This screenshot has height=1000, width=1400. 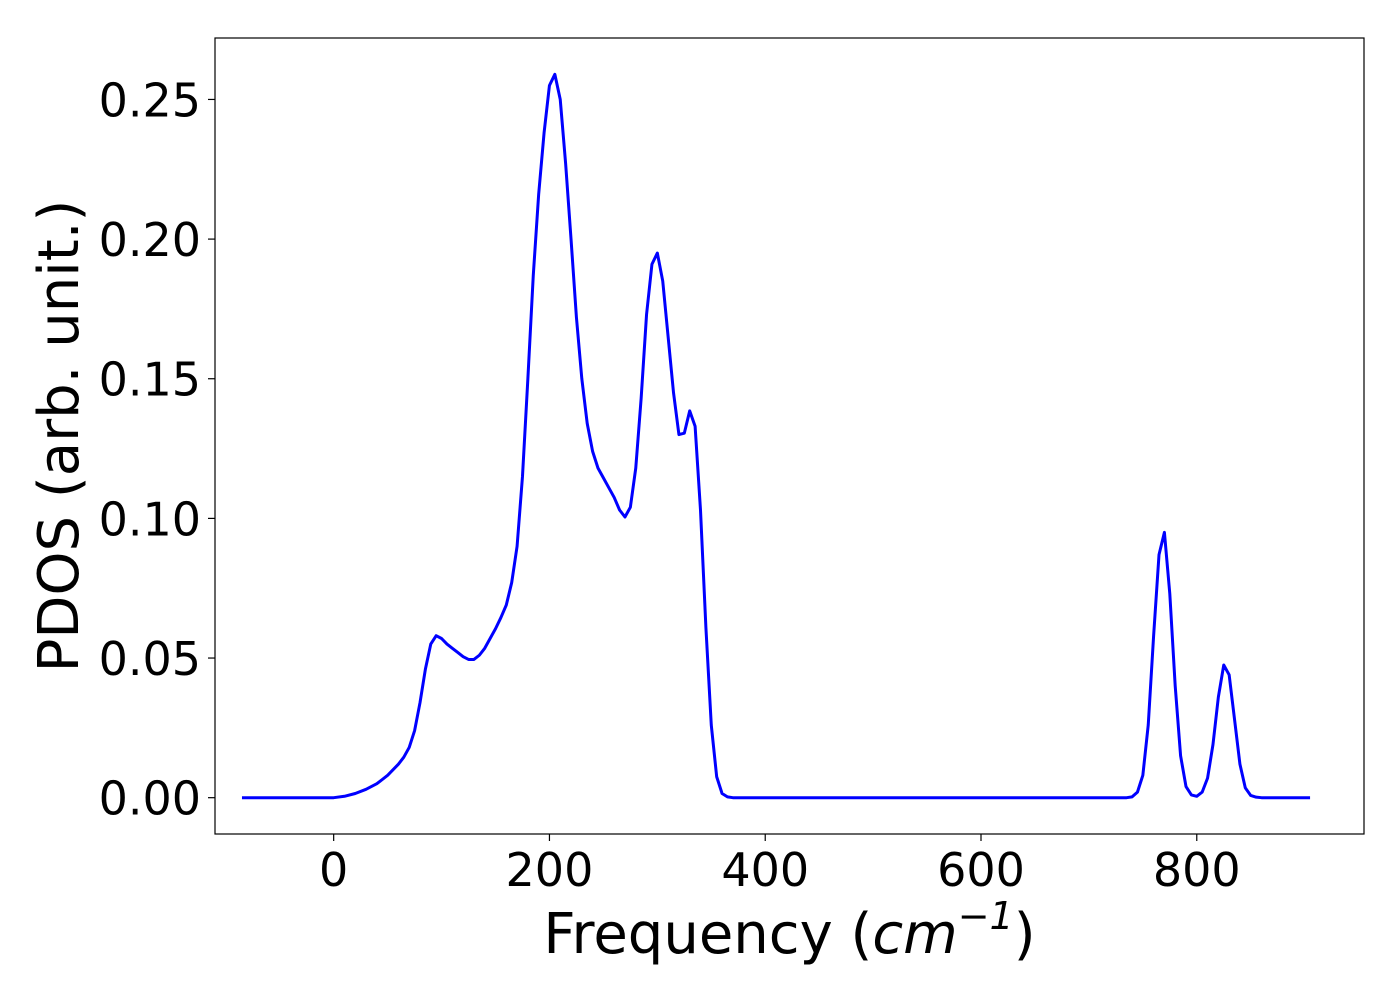 I want to click on x-tick-label: 200, so click(x=550, y=870).